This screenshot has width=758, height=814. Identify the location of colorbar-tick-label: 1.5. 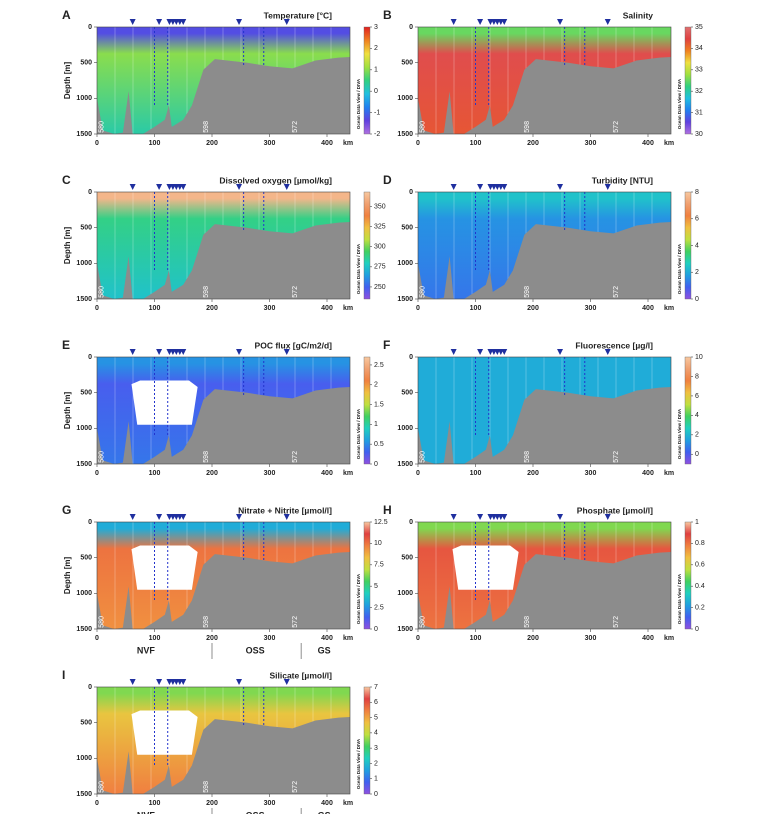
(379, 404).